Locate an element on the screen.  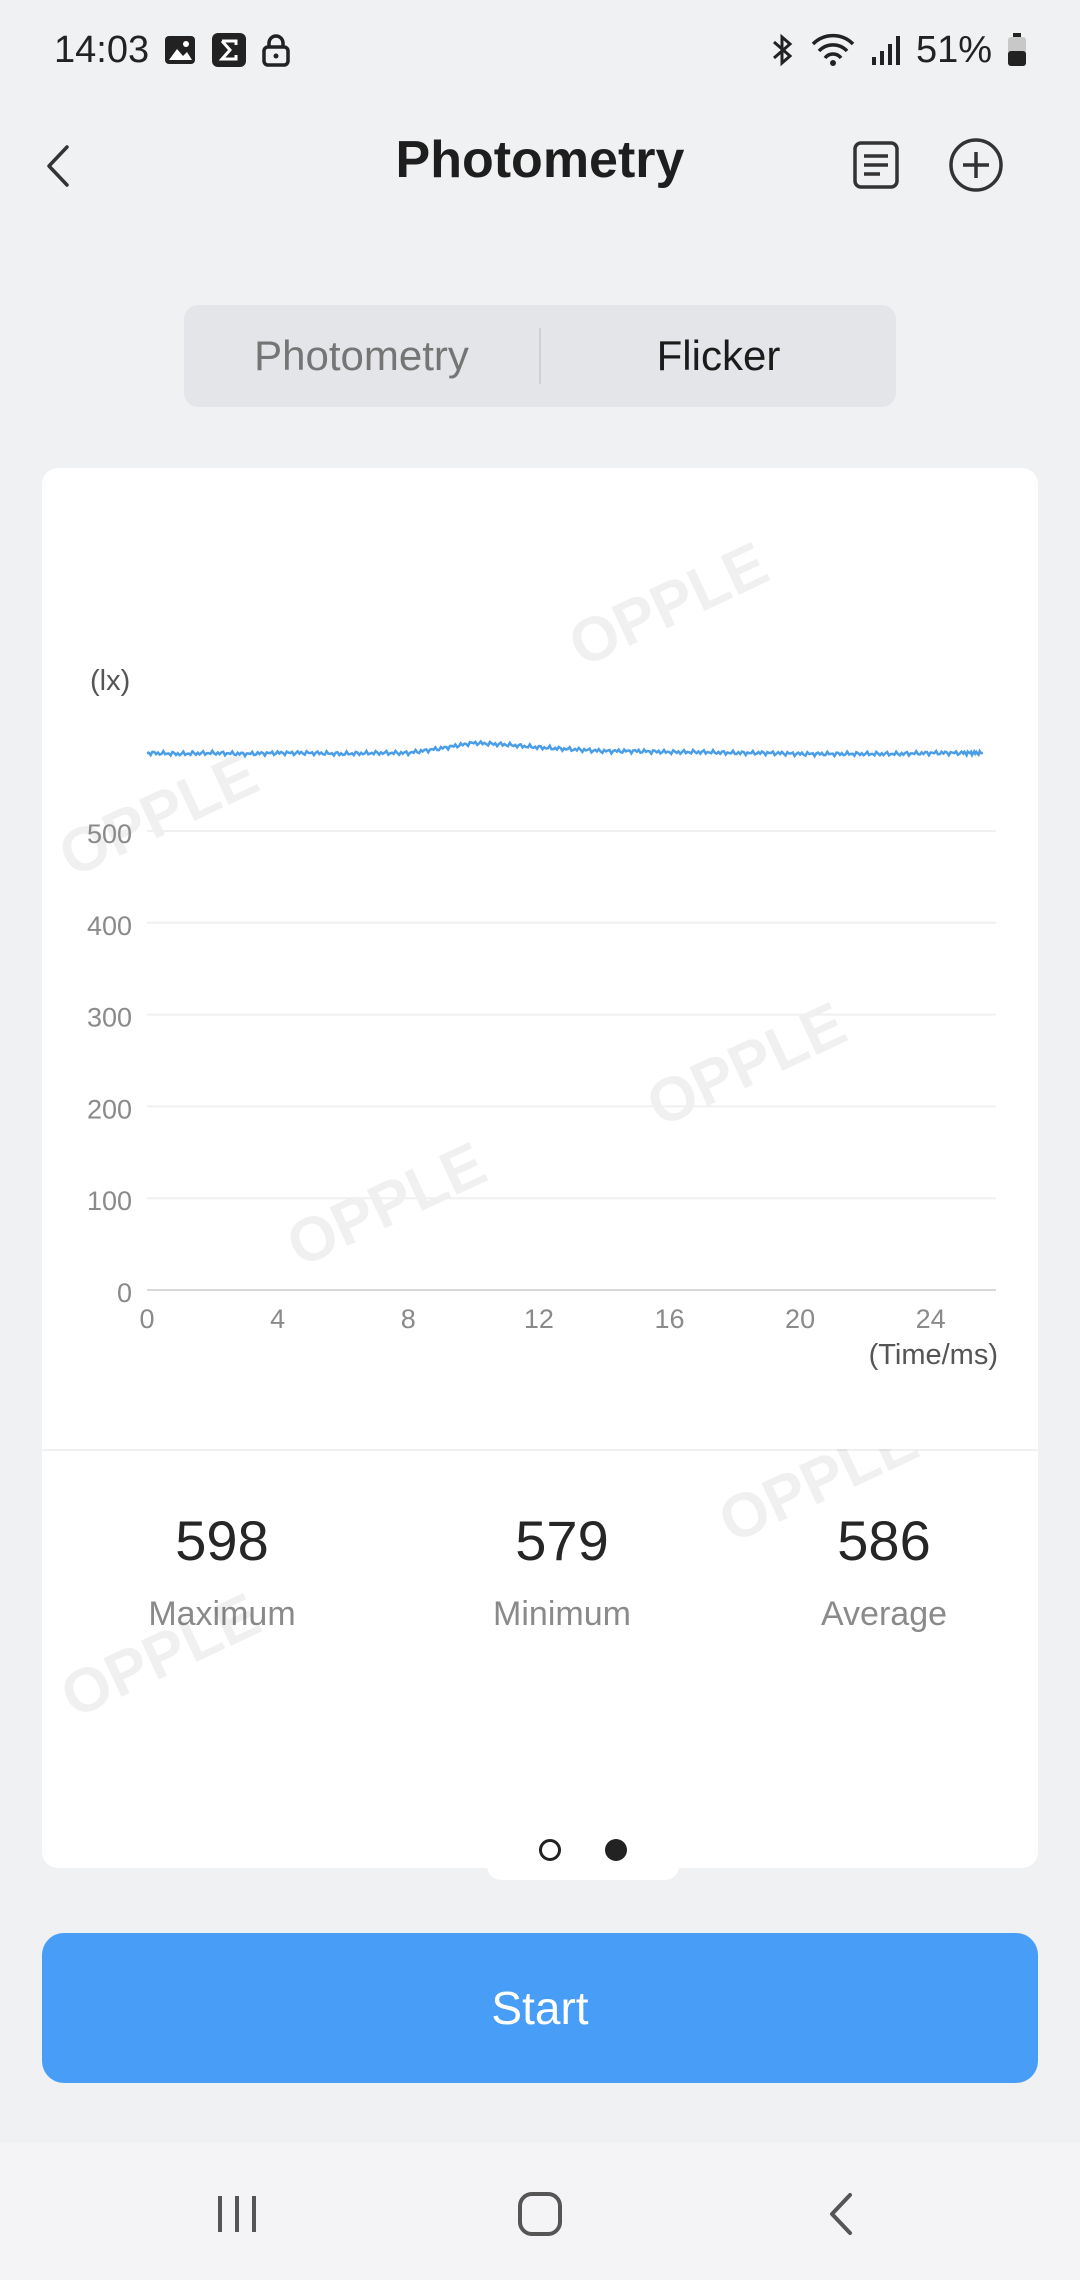
back-icon is located at coordinates (841, 2214).